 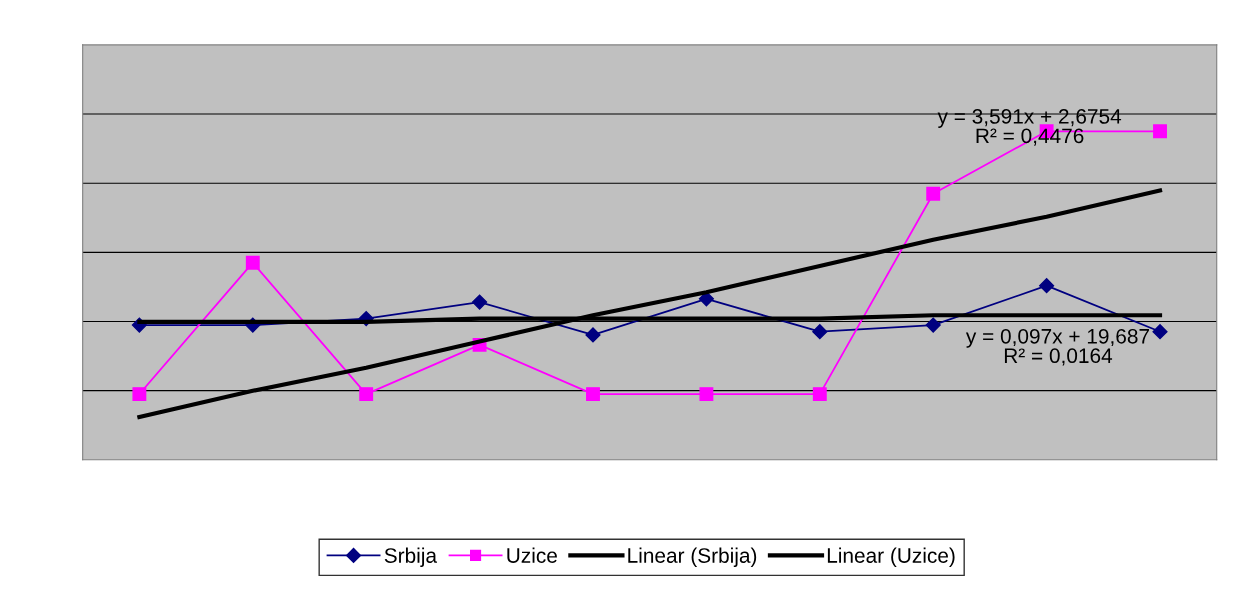 What do you see at coordinates (891, 557) in the screenshot?
I see `legend-label: Linear (Uzice)` at bounding box center [891, 557].